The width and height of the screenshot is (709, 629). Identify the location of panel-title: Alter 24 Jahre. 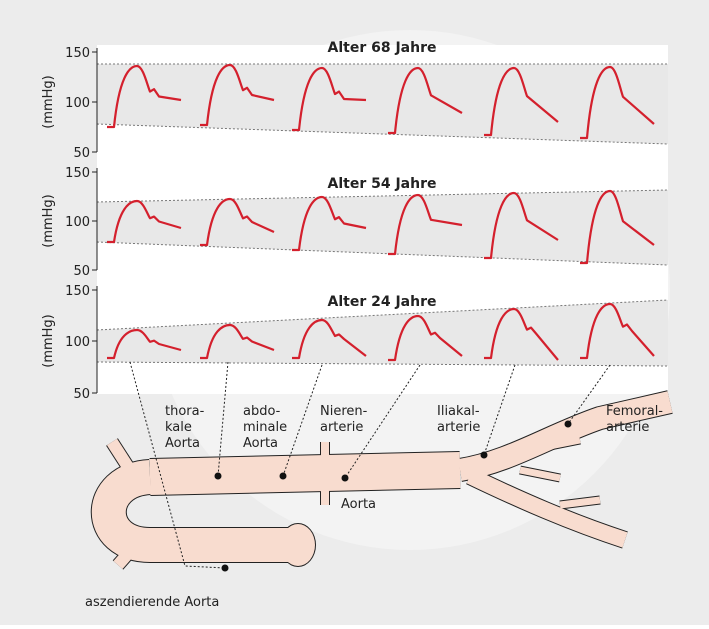
(382, 302).